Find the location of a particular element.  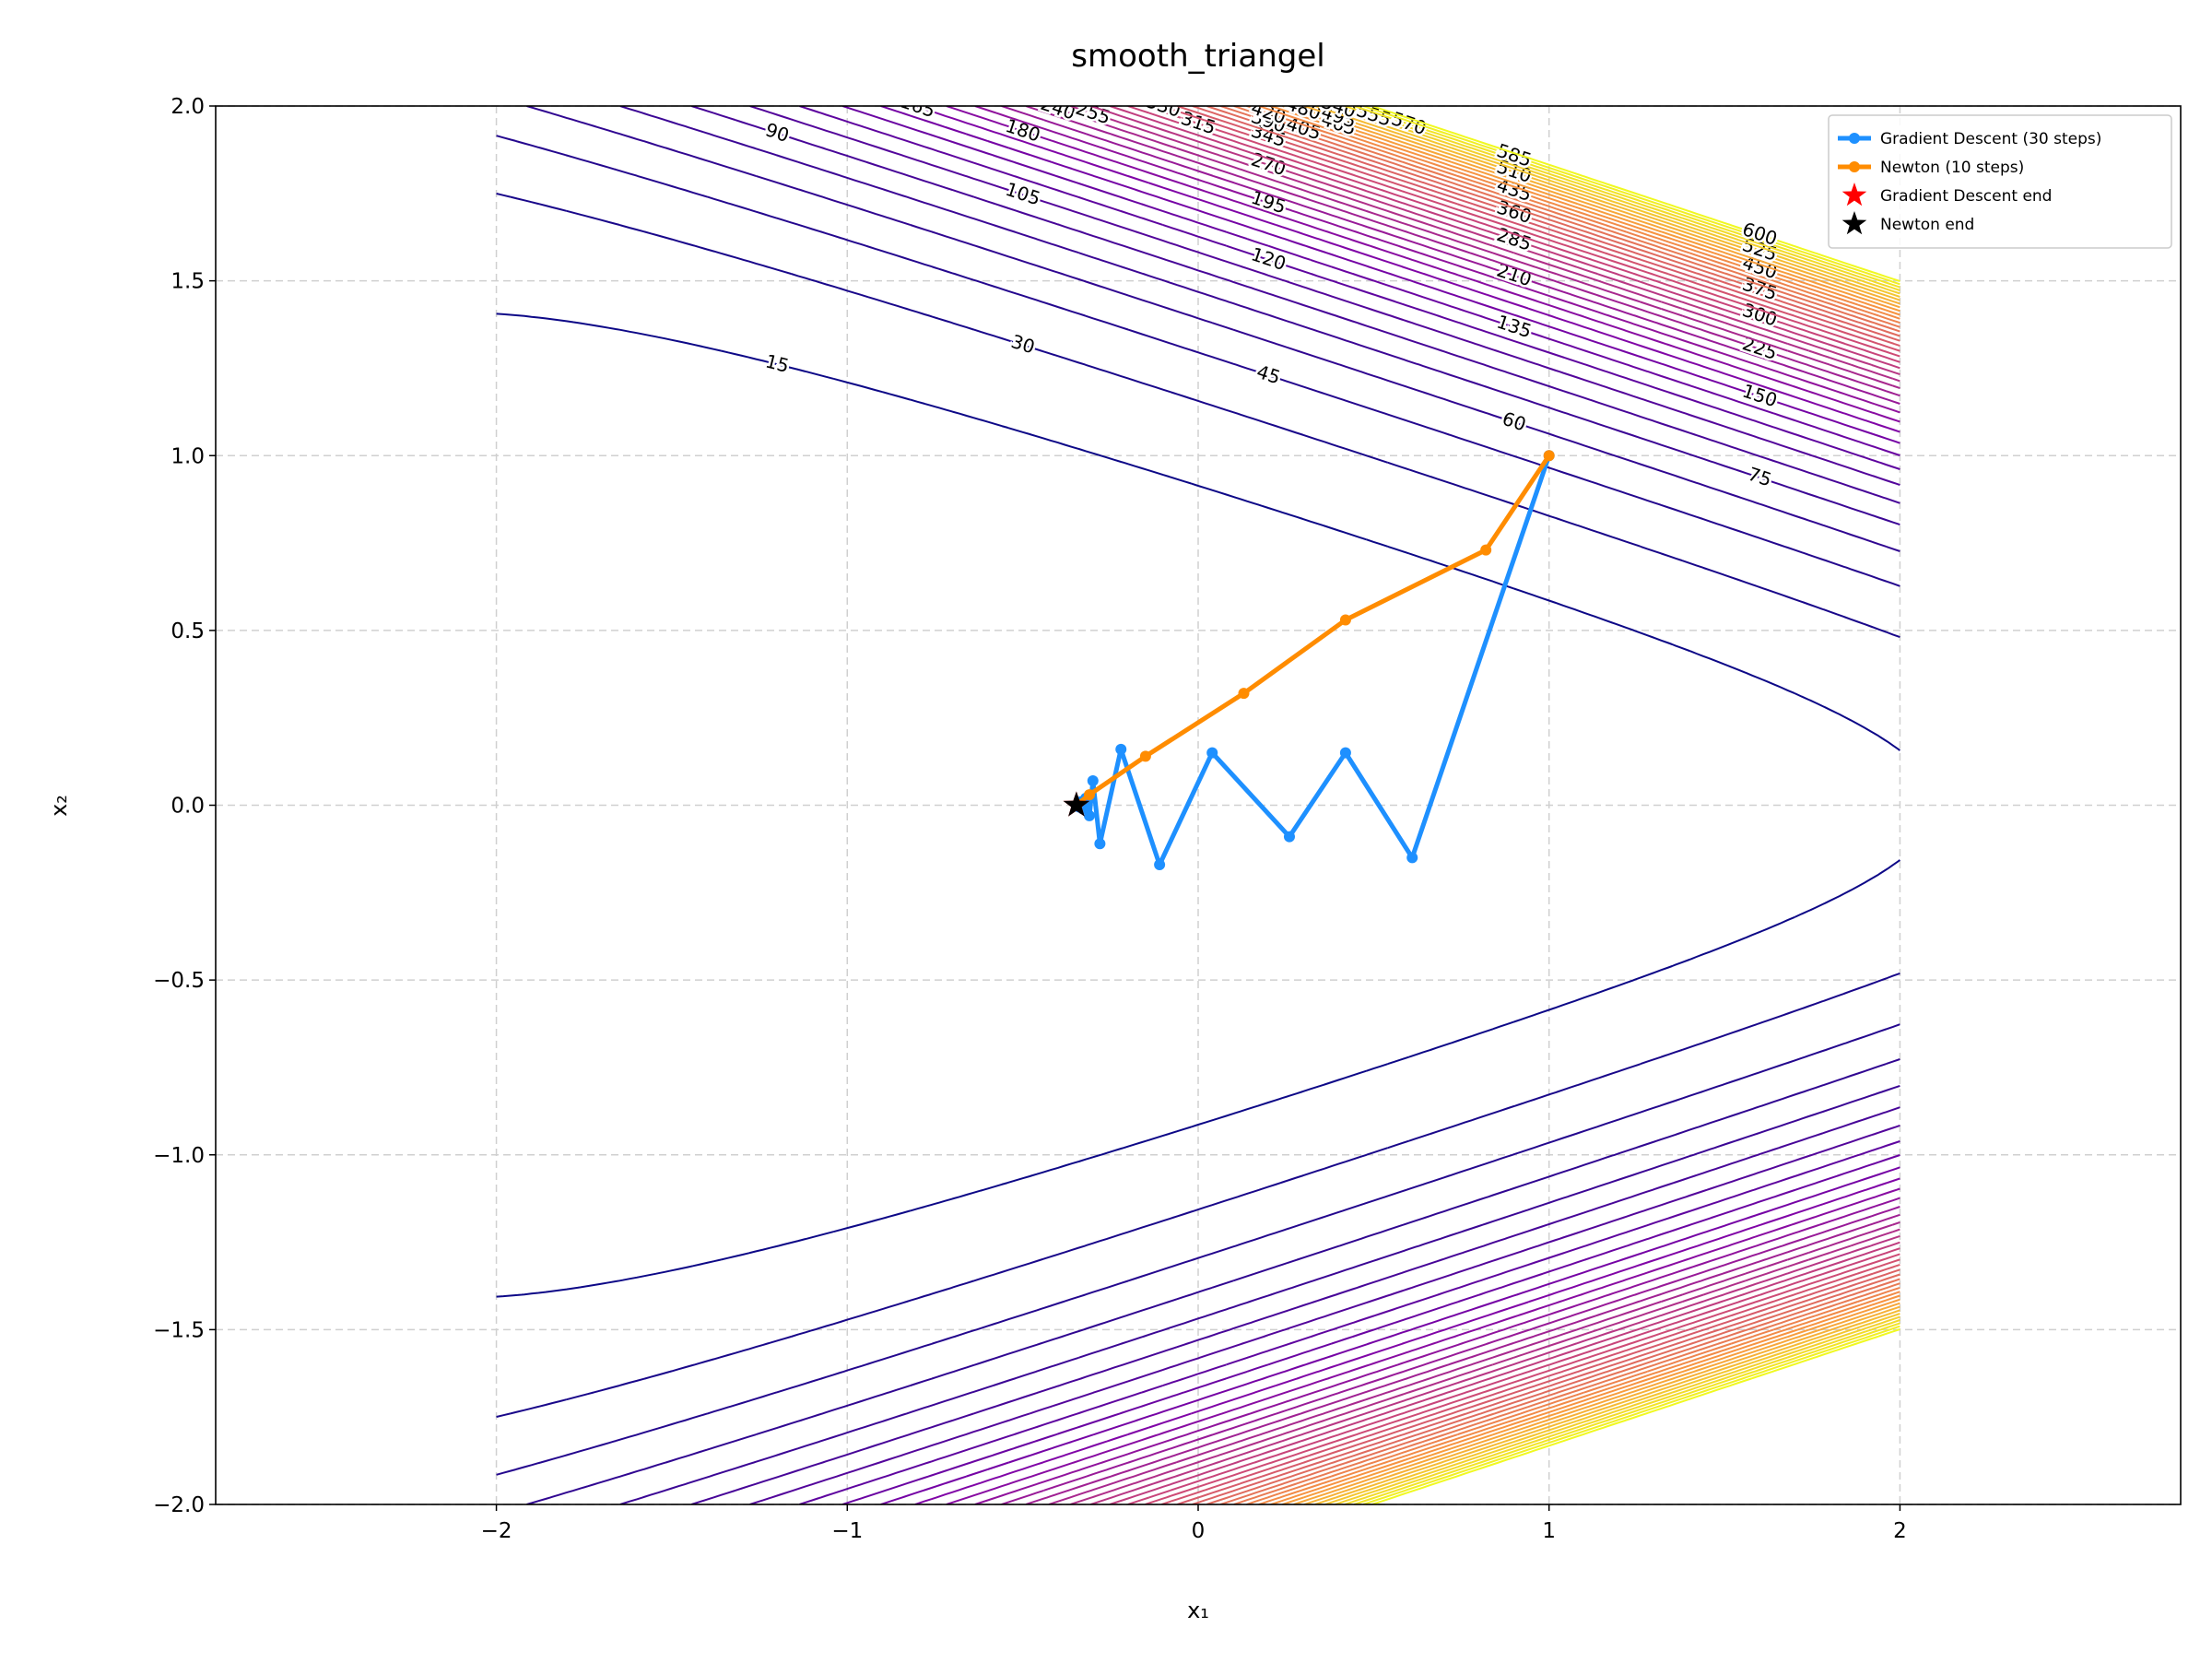

y-axis-label: x₂ is located at coordinates (59, 806).